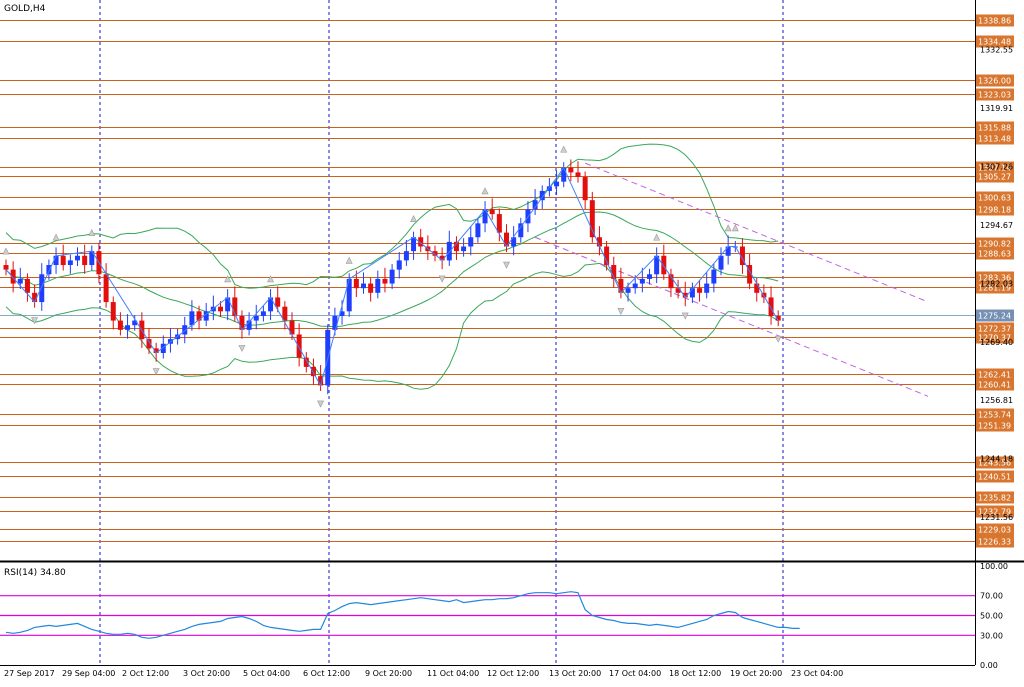 This screenshot has width=1024, height=687. Describe the element at coordinates (989, 665) in the screenshot. I see `rsi-tick-label: 0.00` at that location.